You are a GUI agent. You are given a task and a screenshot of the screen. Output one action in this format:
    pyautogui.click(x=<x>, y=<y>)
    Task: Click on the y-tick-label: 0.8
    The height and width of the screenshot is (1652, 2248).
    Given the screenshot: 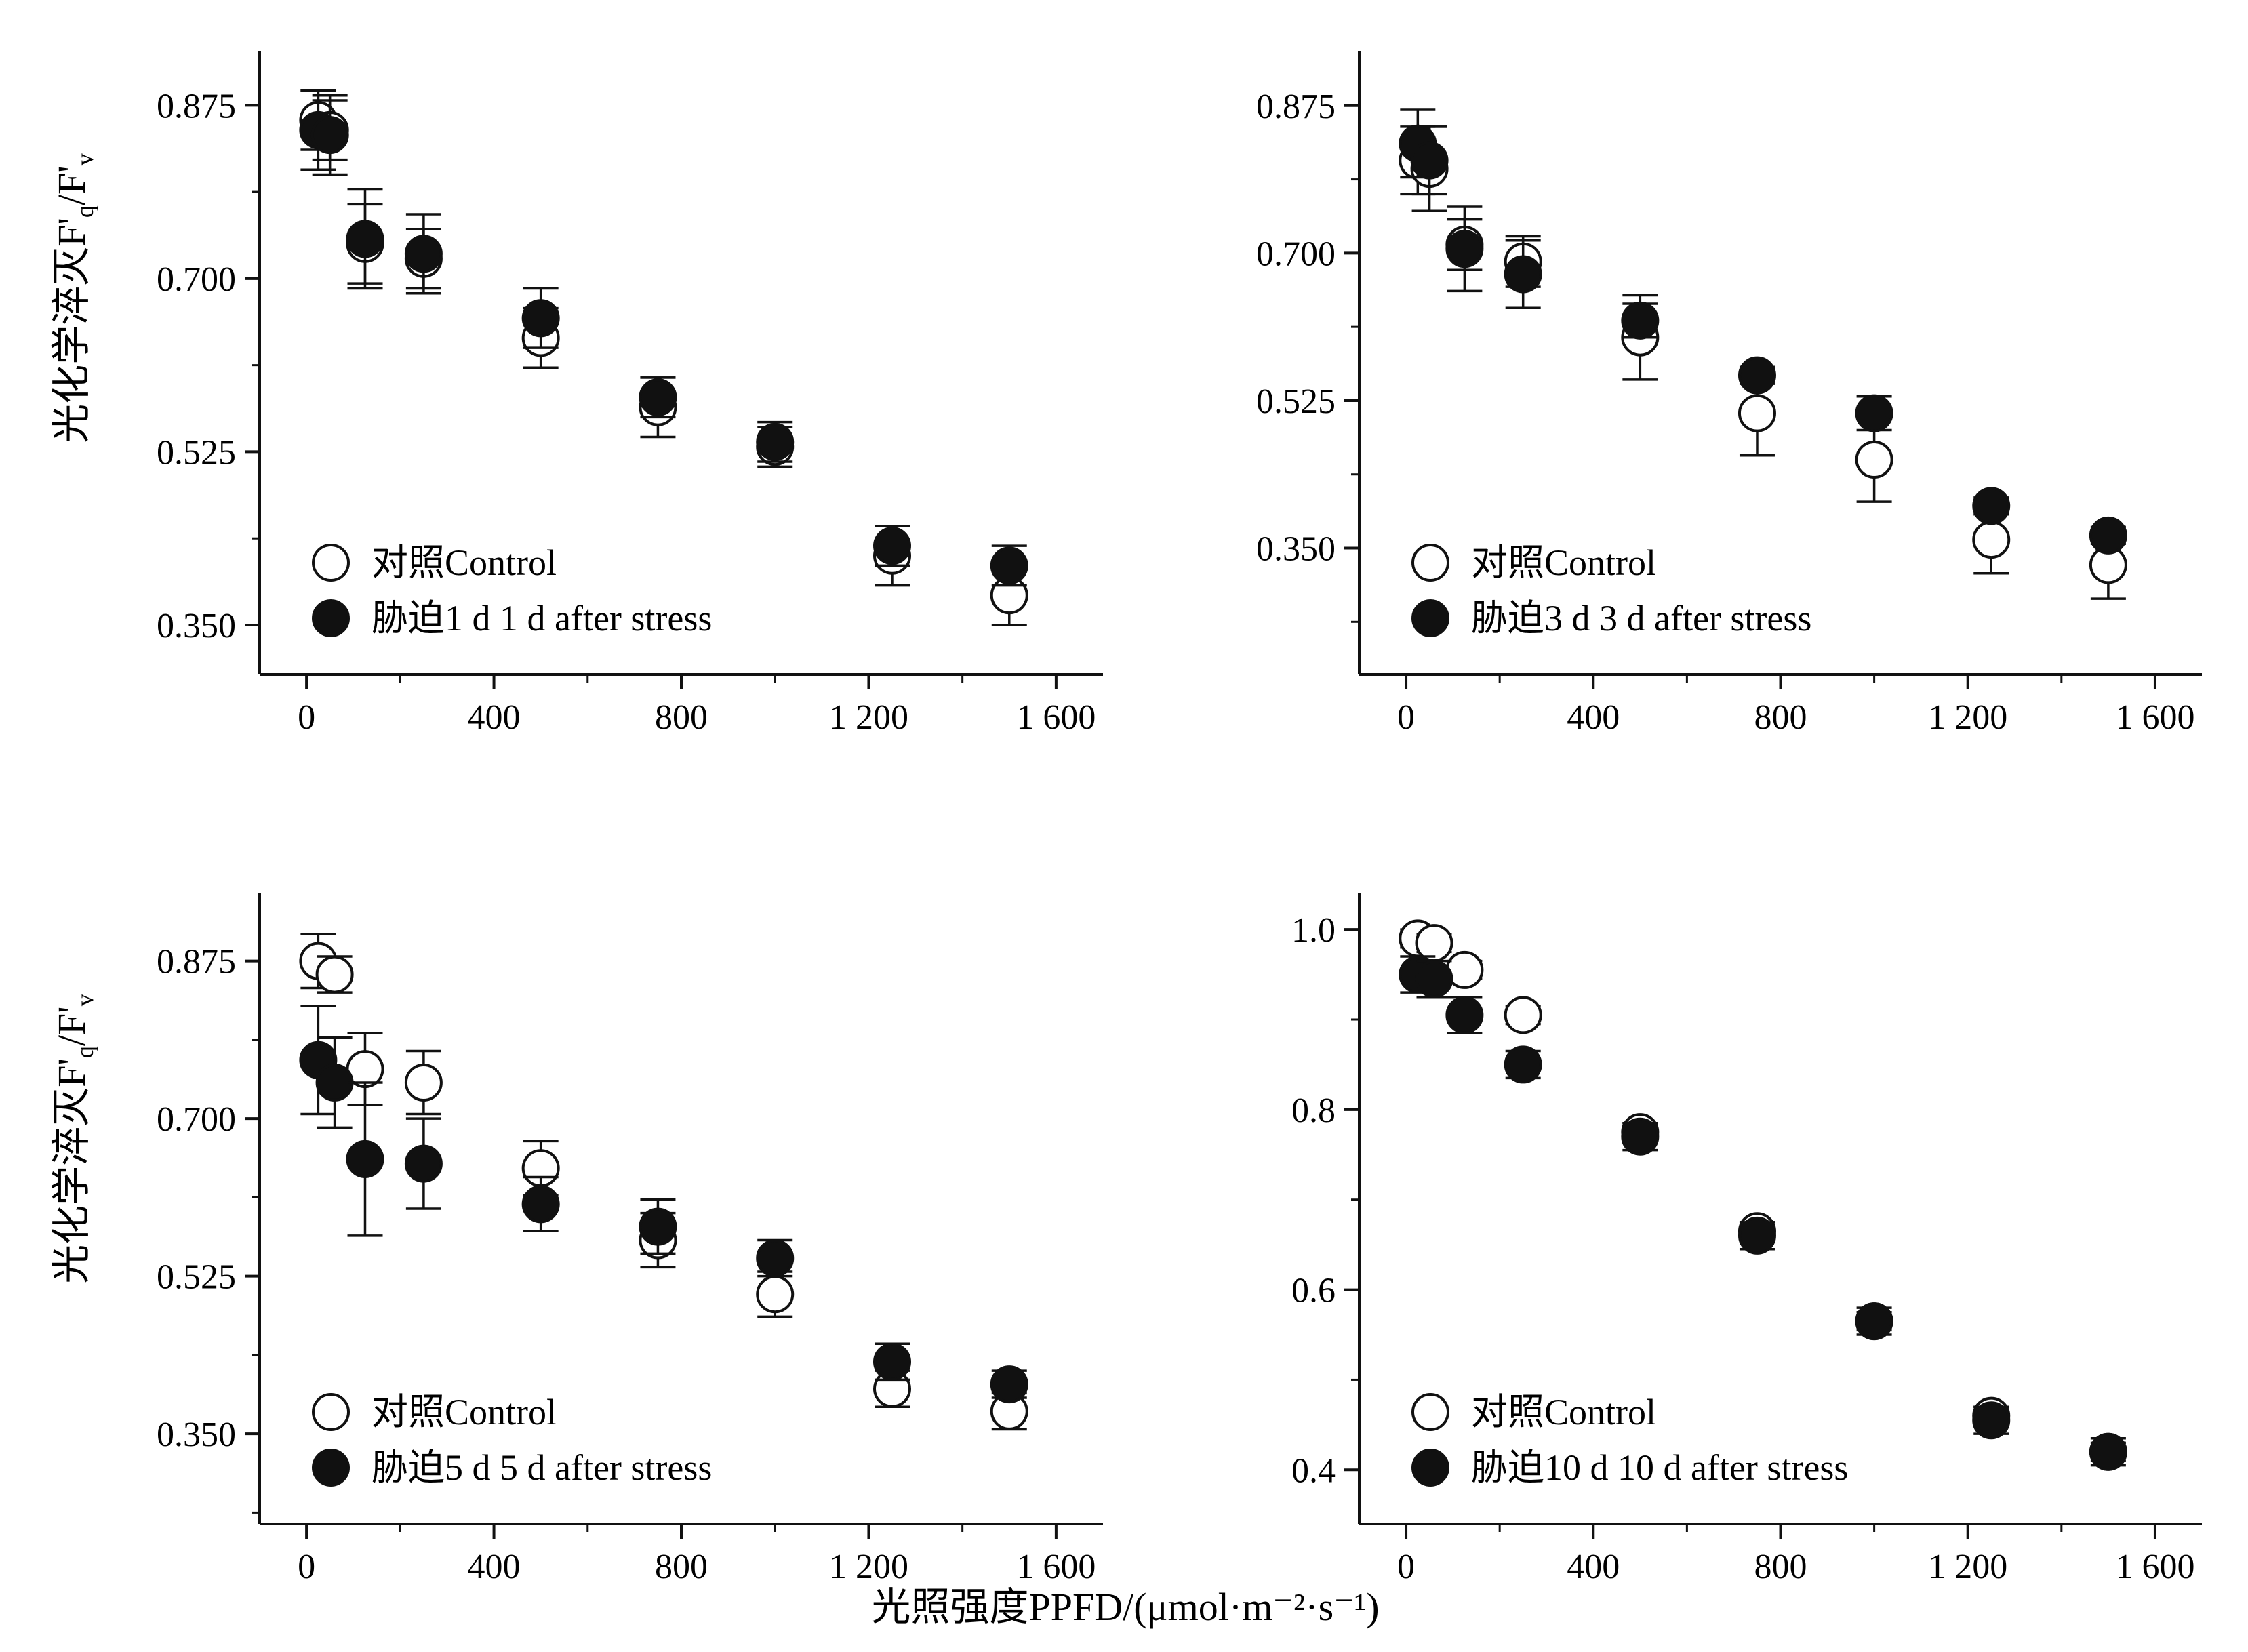 What is the action you would take?
    pyautogui.click(x=1313, y=1110)
    